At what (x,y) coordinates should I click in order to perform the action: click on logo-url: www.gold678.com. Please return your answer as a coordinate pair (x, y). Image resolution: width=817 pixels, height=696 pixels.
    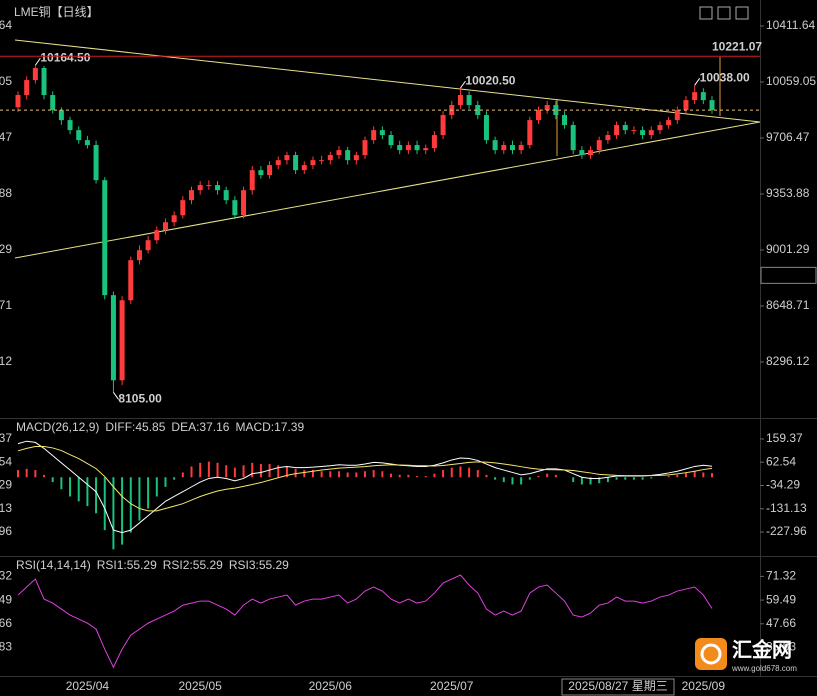
    Looking at the image, I should click on (764, 668).